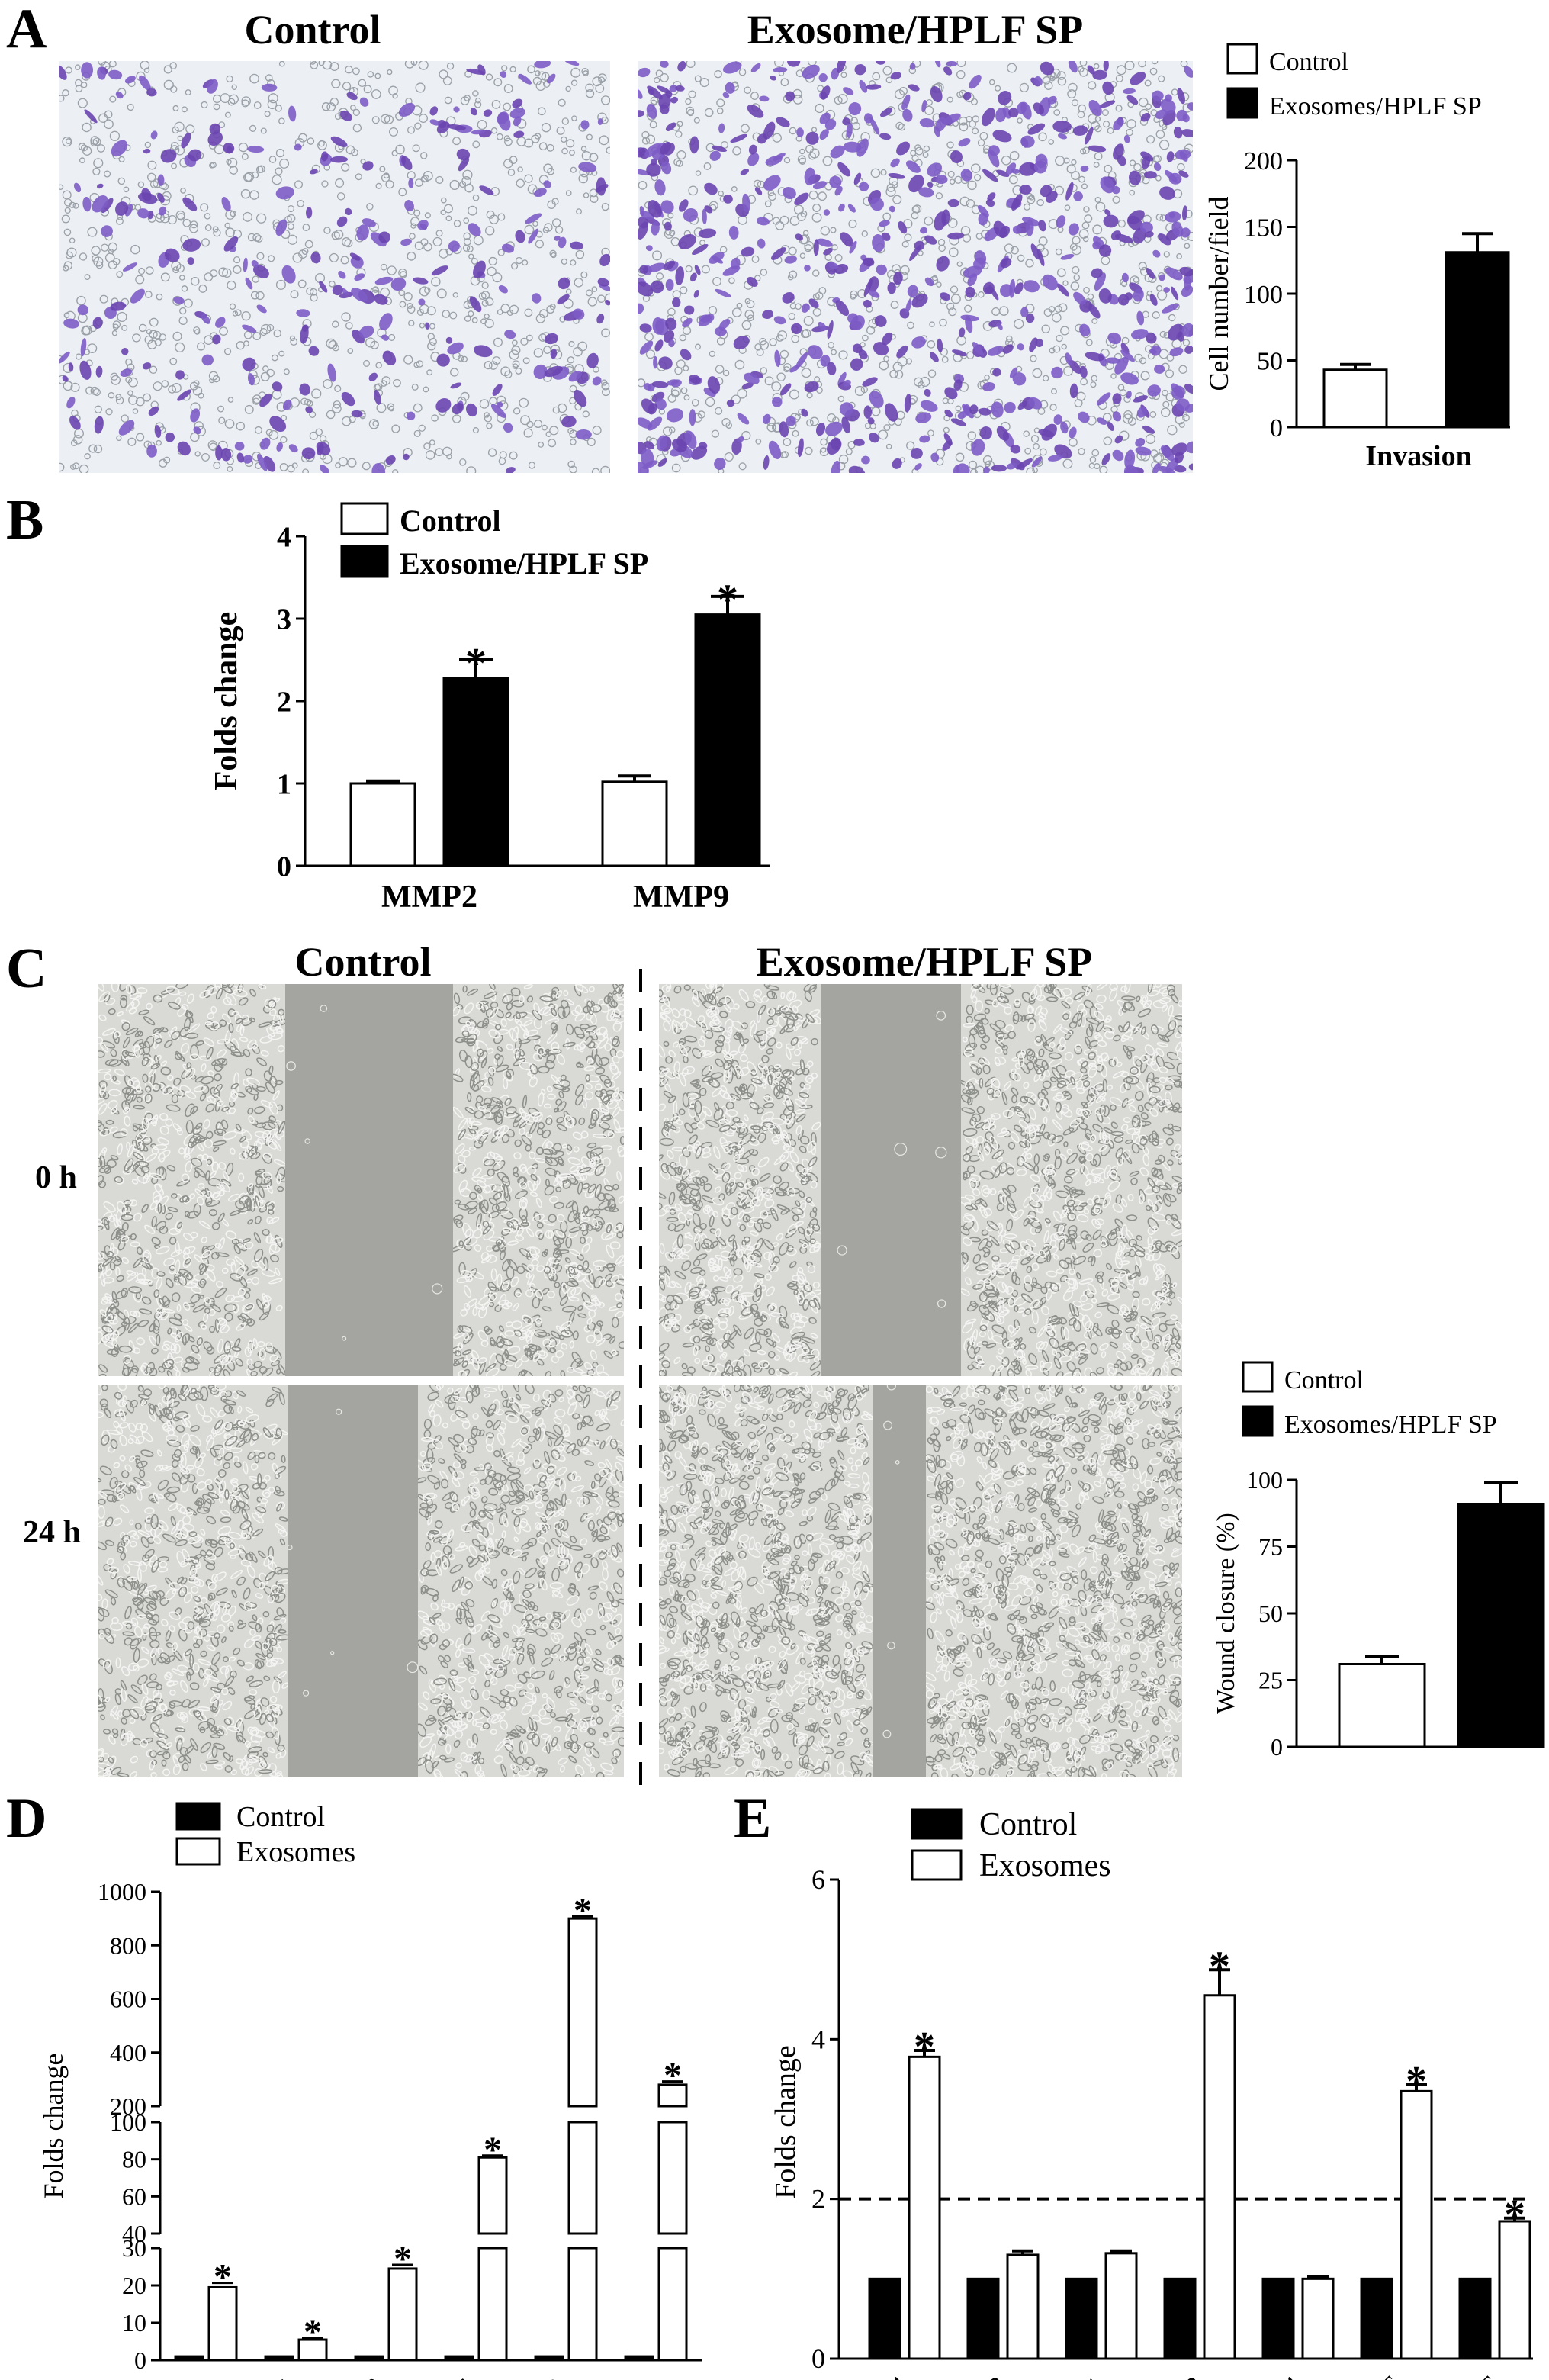 The width and height of the screenshot is (1549, 2380). Describe the element at coordinates (916, 30) in the screenshot. I see `panel-a-title-exosome: Exosome/HPLF SP` at that location.